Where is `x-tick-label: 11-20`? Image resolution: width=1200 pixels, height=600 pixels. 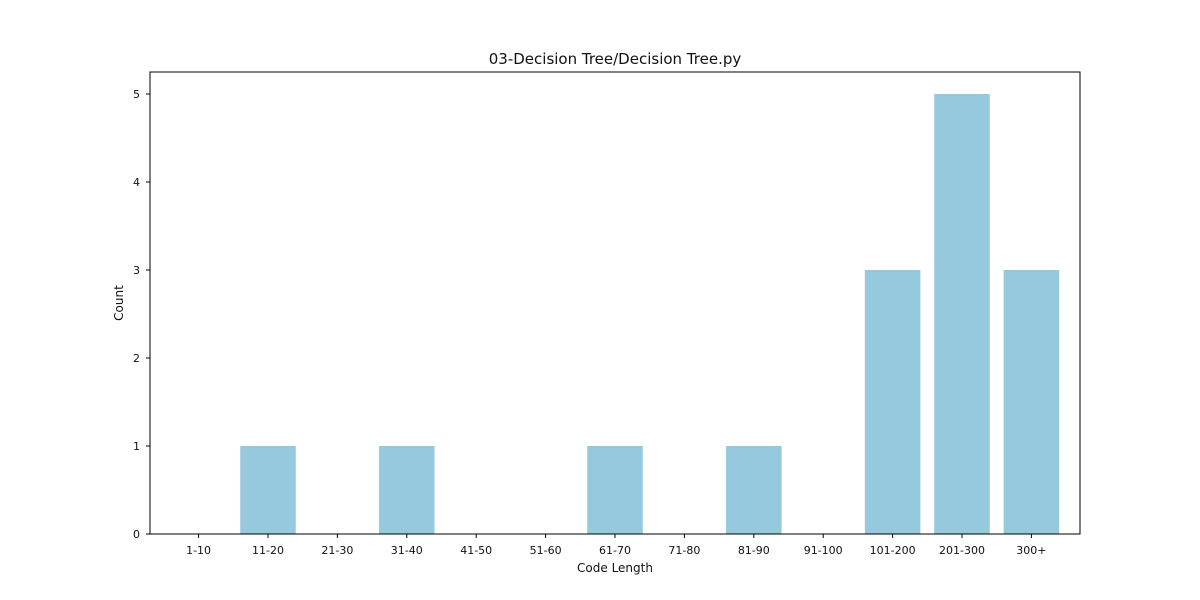 x-tick-label: 11-20 is located at coordinates (268, 550).